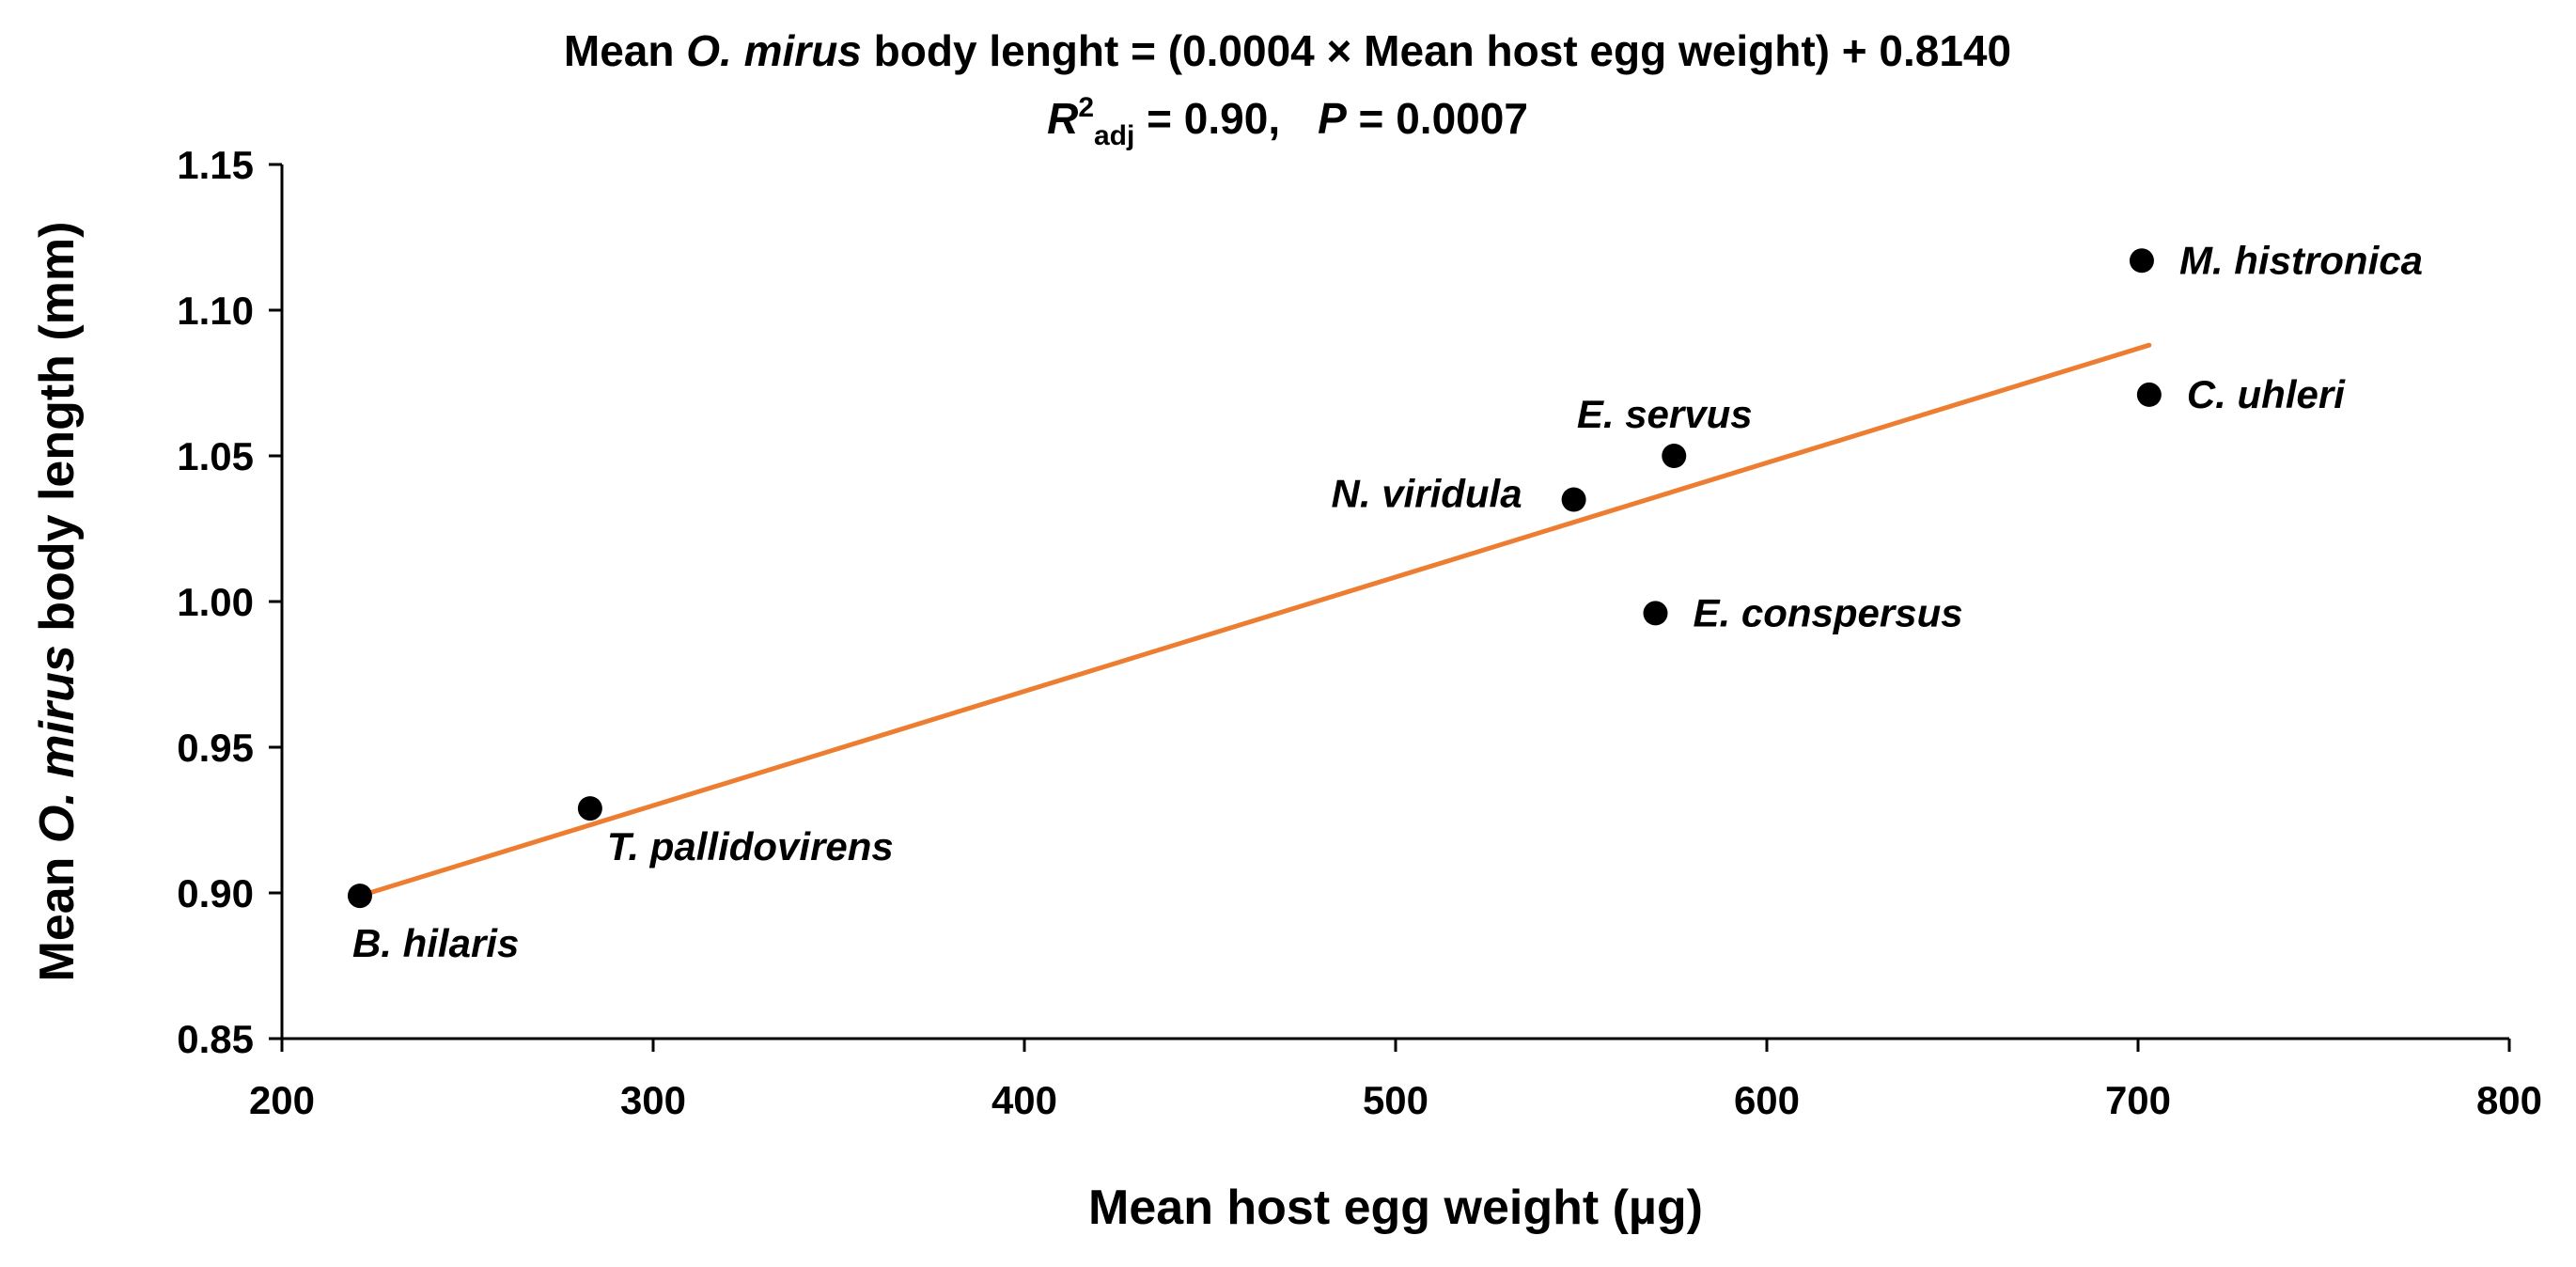 This screenshot has height=1267, width=2576. Describe the element at coordinates (1395, 1208) in the screenshot. I see `x-axis-title: Mean host egg weight (µg)` at that location.